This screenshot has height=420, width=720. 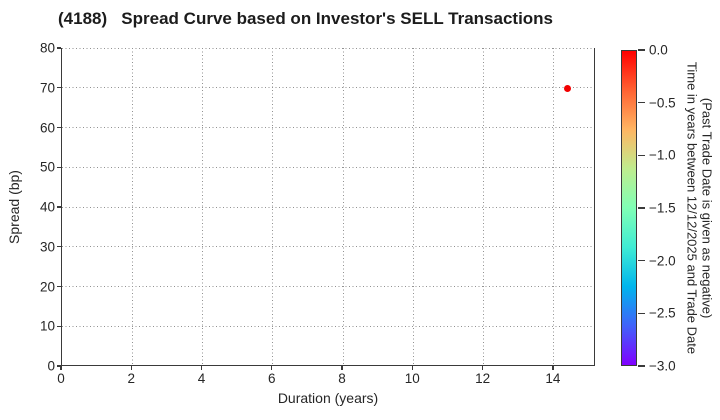 I want to click on y-tick-label-80: 80, so click(x=47, y=48).